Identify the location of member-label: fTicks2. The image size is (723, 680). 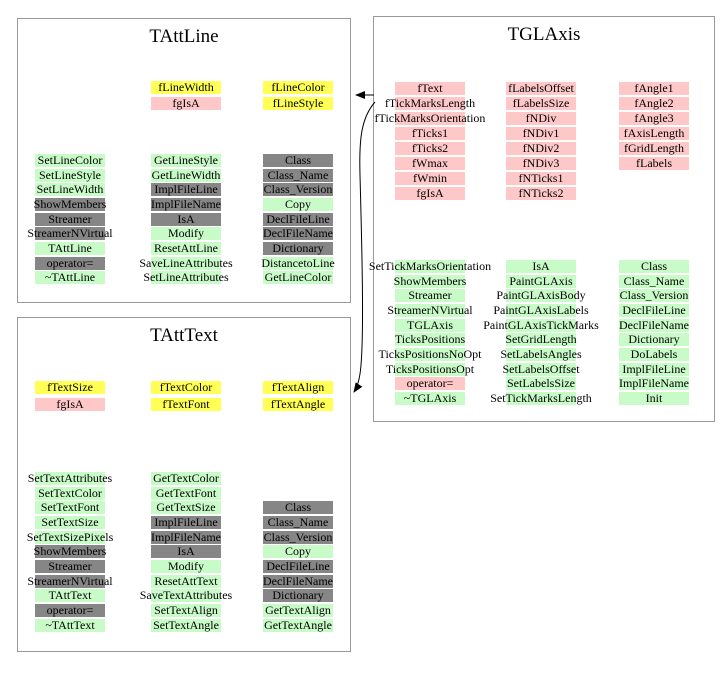
(430, 148).